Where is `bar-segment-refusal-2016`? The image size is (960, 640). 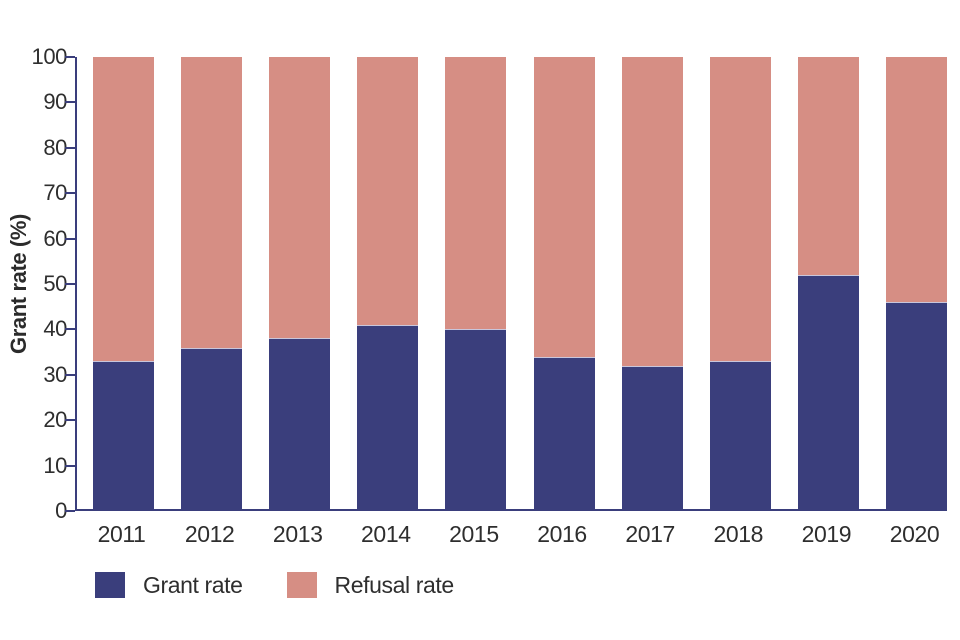 bar-segment-refusal-2016 is located at coordinates (564, 207).